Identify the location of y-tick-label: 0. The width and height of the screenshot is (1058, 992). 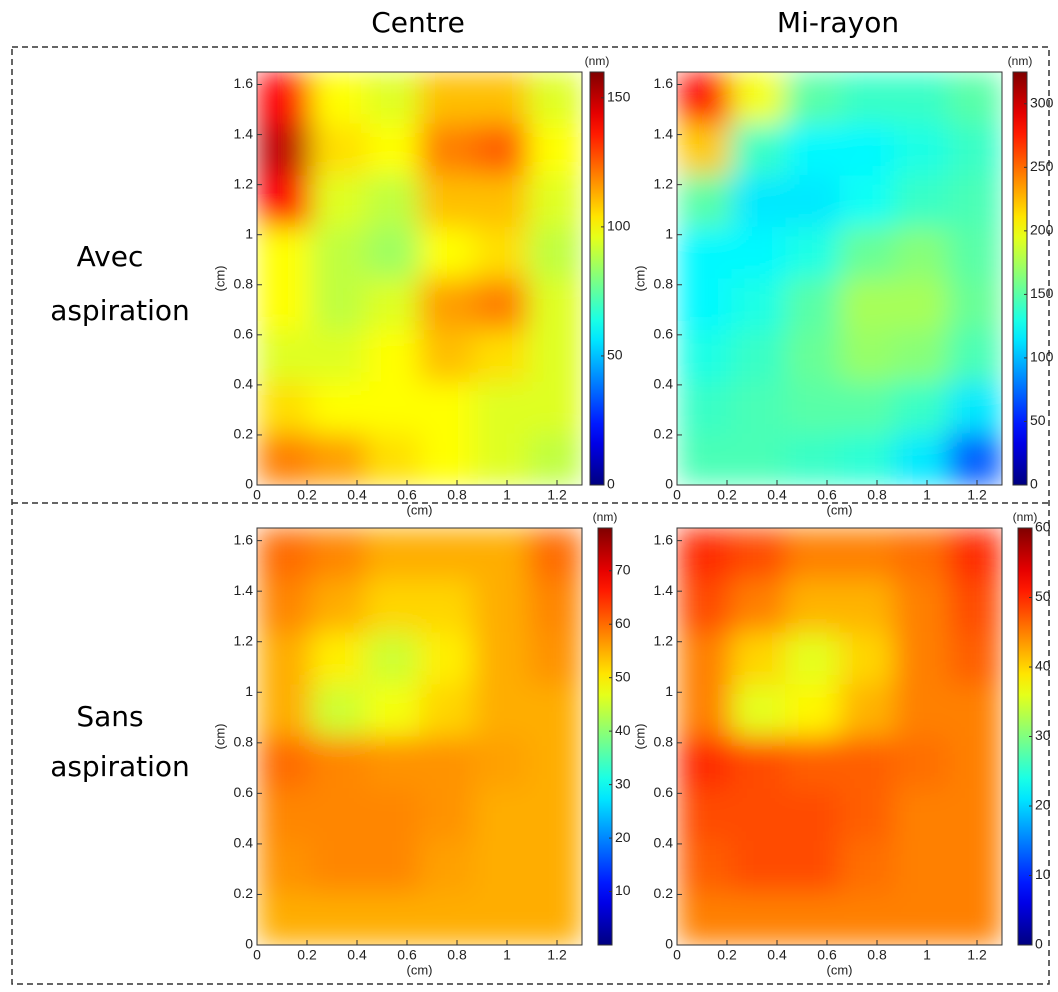
(669, 944).